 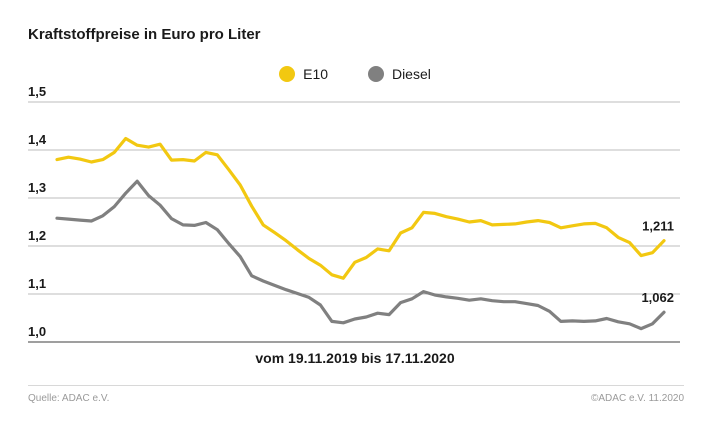 I want to click on y-tick-label: 1,5, so click(x=37, y=91).